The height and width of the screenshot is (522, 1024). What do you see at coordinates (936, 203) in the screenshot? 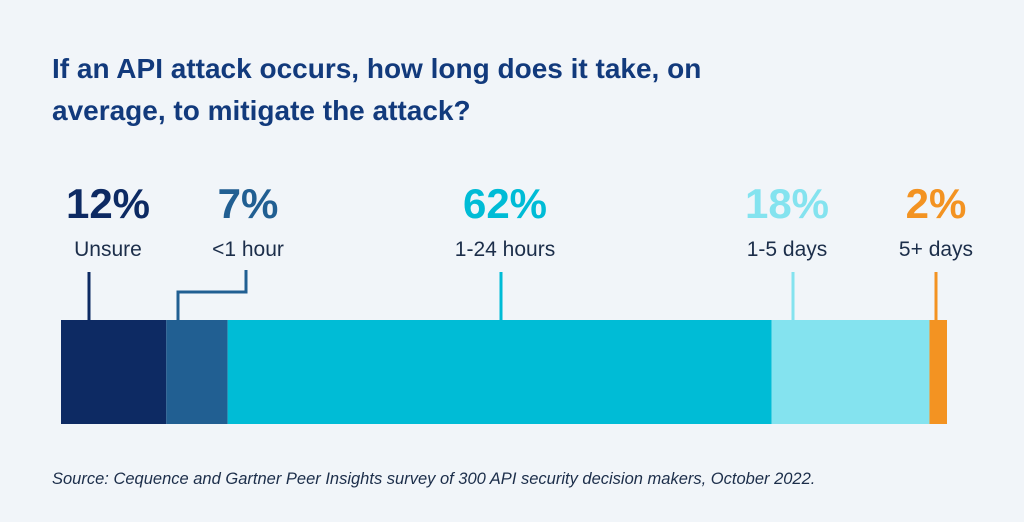
I see `value-label-5: 2%` at bounding box center [936, 203].